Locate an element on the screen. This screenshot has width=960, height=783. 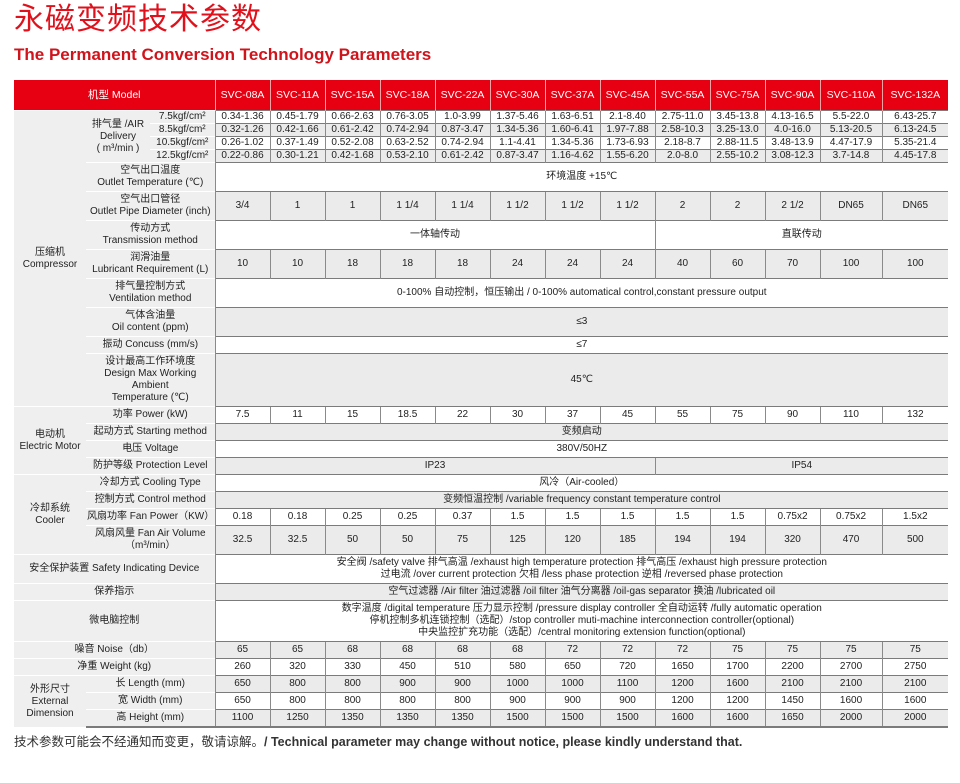
value-cell: 100 is located at coordinates (915, 264).